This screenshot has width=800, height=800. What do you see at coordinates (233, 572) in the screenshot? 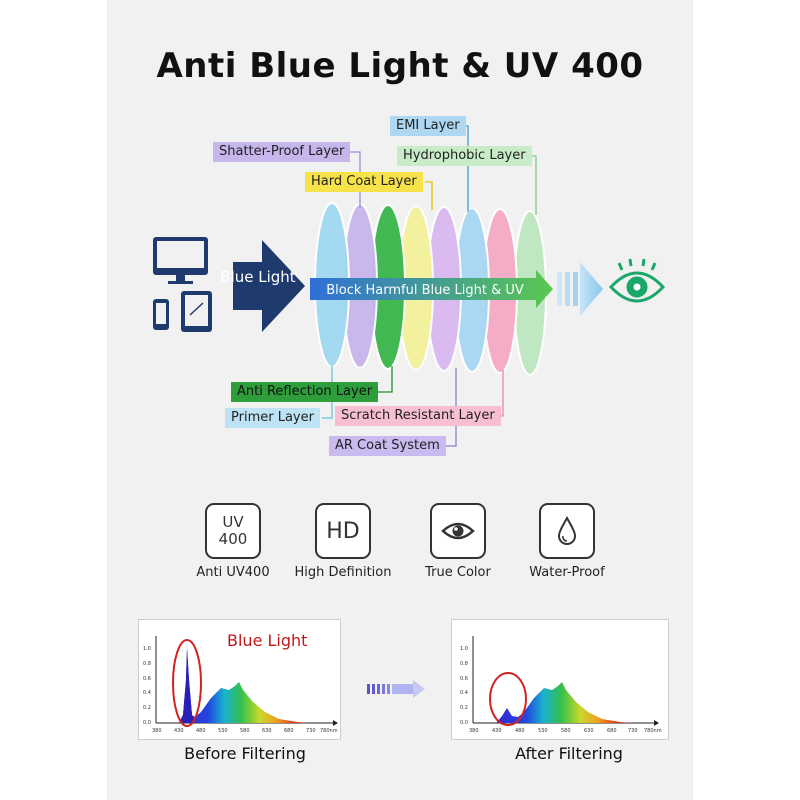
I see `feature-label: Anti UV400` at bounding box center [233, 572].